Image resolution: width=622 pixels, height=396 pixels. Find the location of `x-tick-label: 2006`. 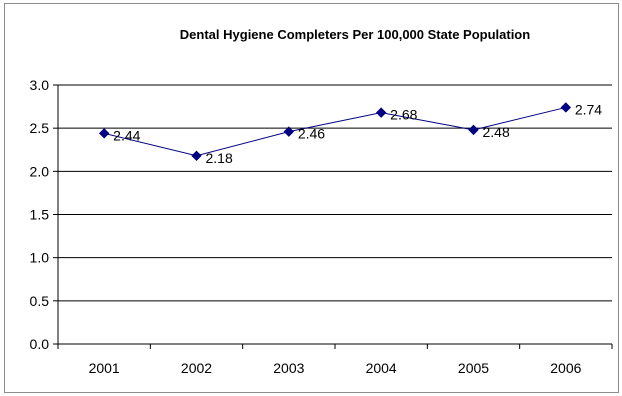

x-tick-label: 2006 is located at coordinates (565, 368).